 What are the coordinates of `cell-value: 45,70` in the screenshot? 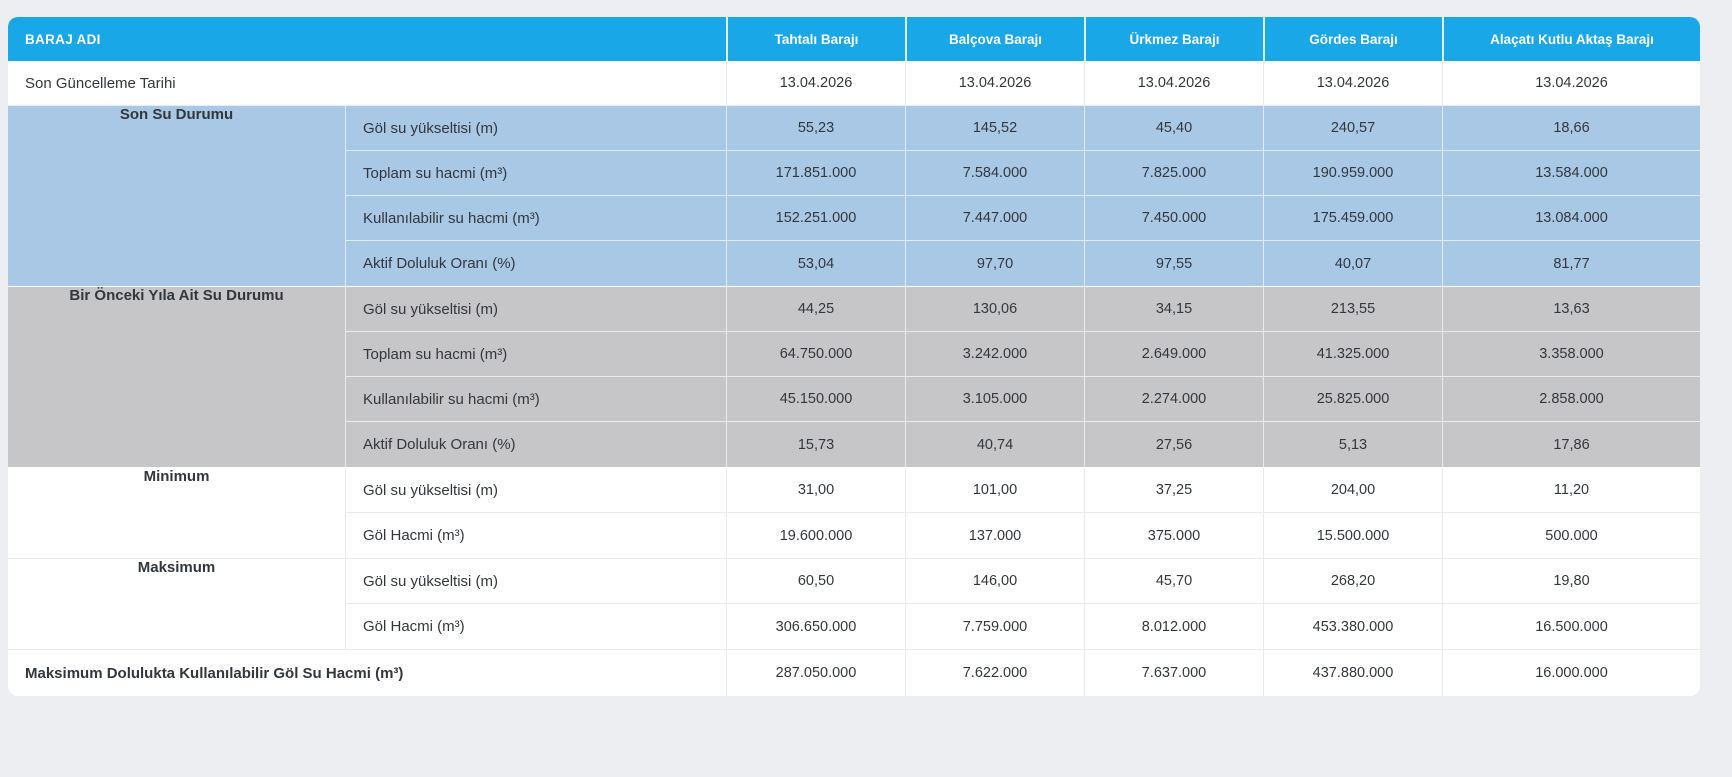 It's located at (1173, 581).